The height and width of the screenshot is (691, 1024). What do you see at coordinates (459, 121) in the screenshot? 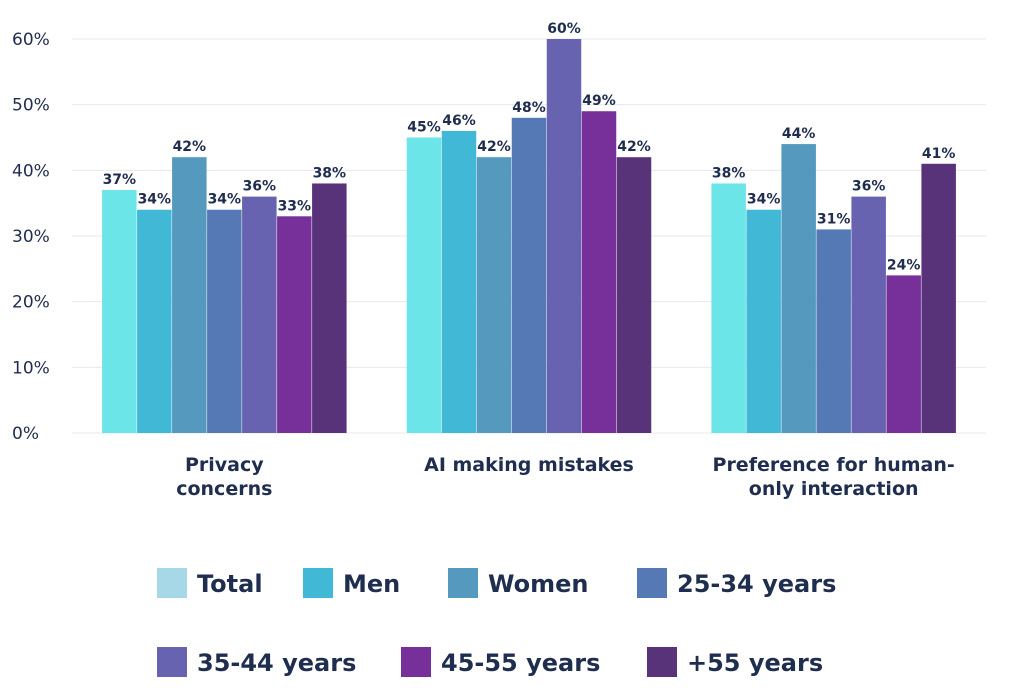
I see `data-label: 46%` at bounding box center [459, 121].